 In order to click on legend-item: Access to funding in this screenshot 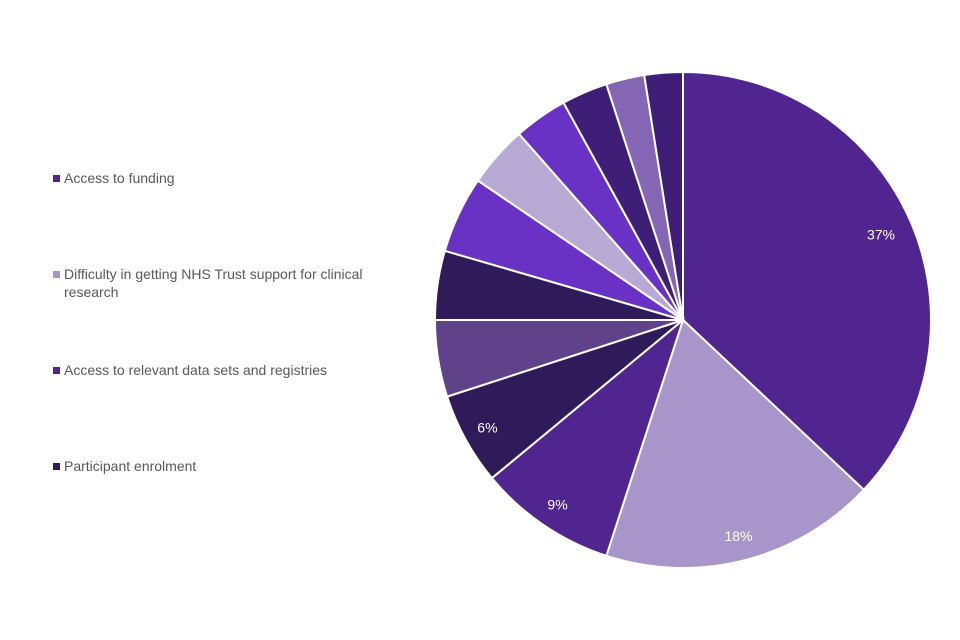, I will do `click(213, 178)`.